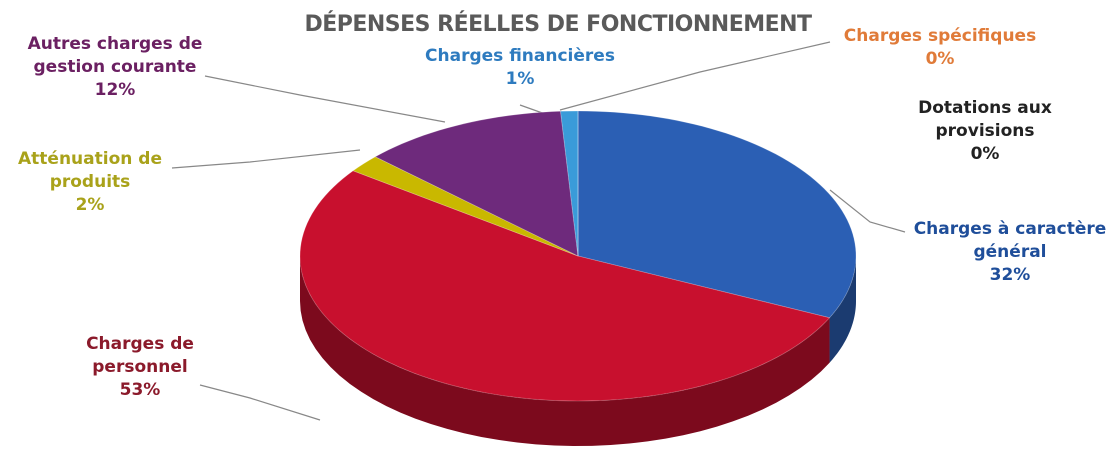 Image resolution: width=1116 pixels, height=459 pixels. Describe the element at coordinates (1010, 274) in the screenshot. I see `value-label: 32%` at that location.